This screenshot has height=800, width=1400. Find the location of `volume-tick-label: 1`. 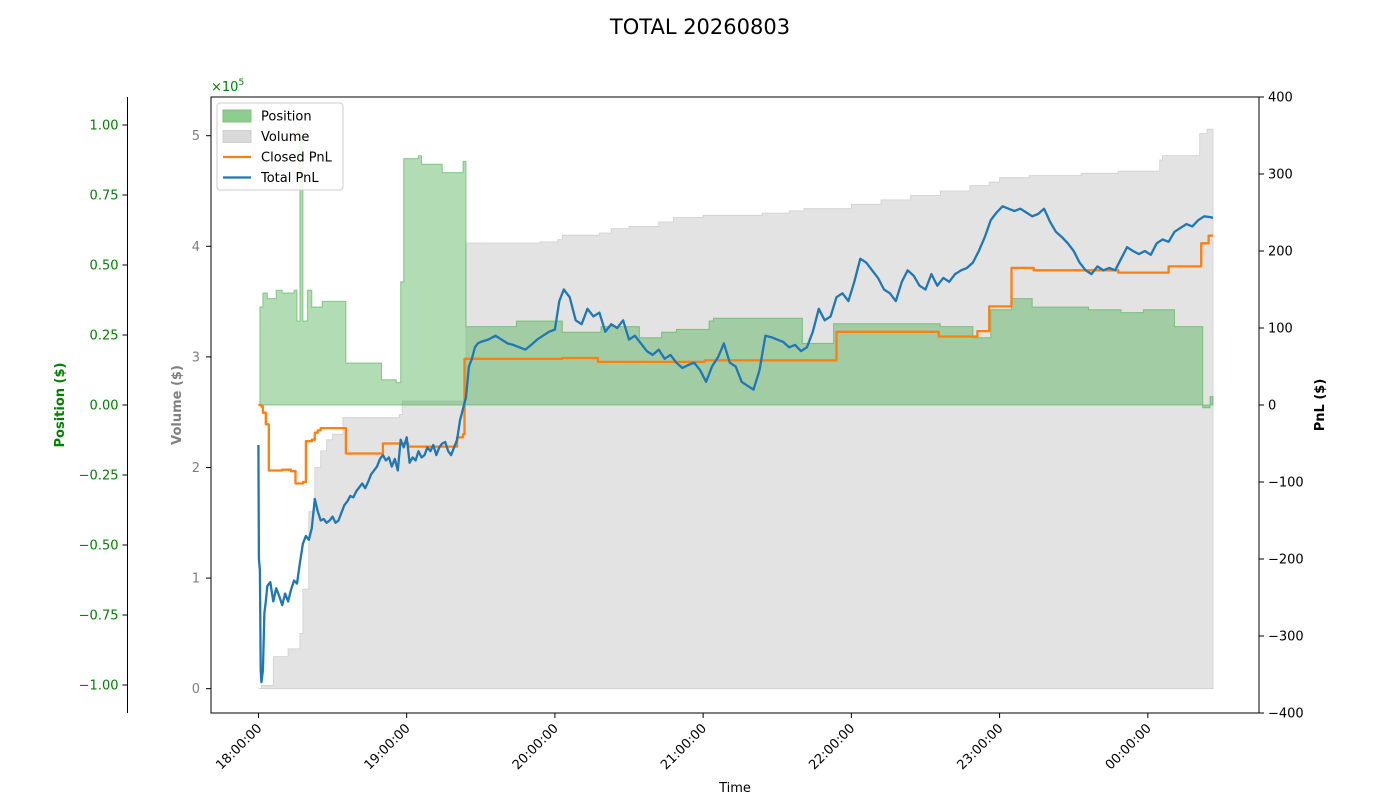

volume-tick-label: 1 is located at coordinates (196, 579).